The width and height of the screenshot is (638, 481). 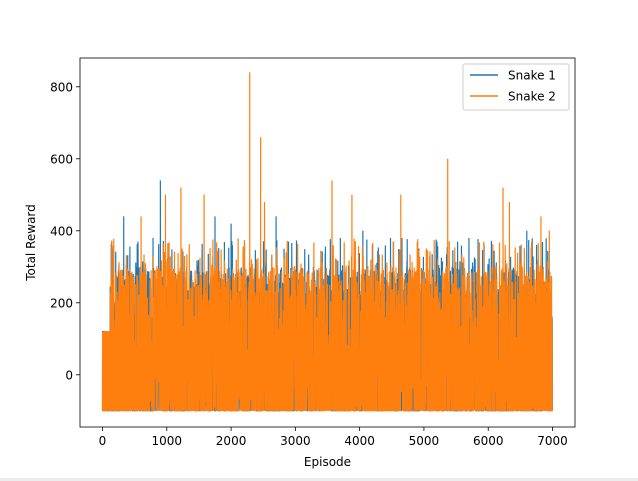 I want to click on x-tick-label: 1000, so click(x=167, y=441).